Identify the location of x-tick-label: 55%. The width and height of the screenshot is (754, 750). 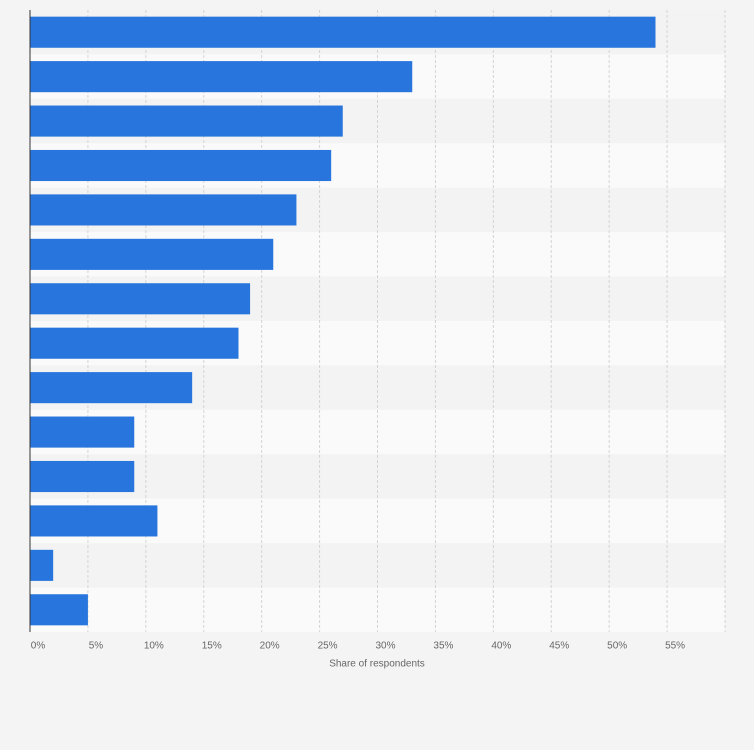
(675, 646).